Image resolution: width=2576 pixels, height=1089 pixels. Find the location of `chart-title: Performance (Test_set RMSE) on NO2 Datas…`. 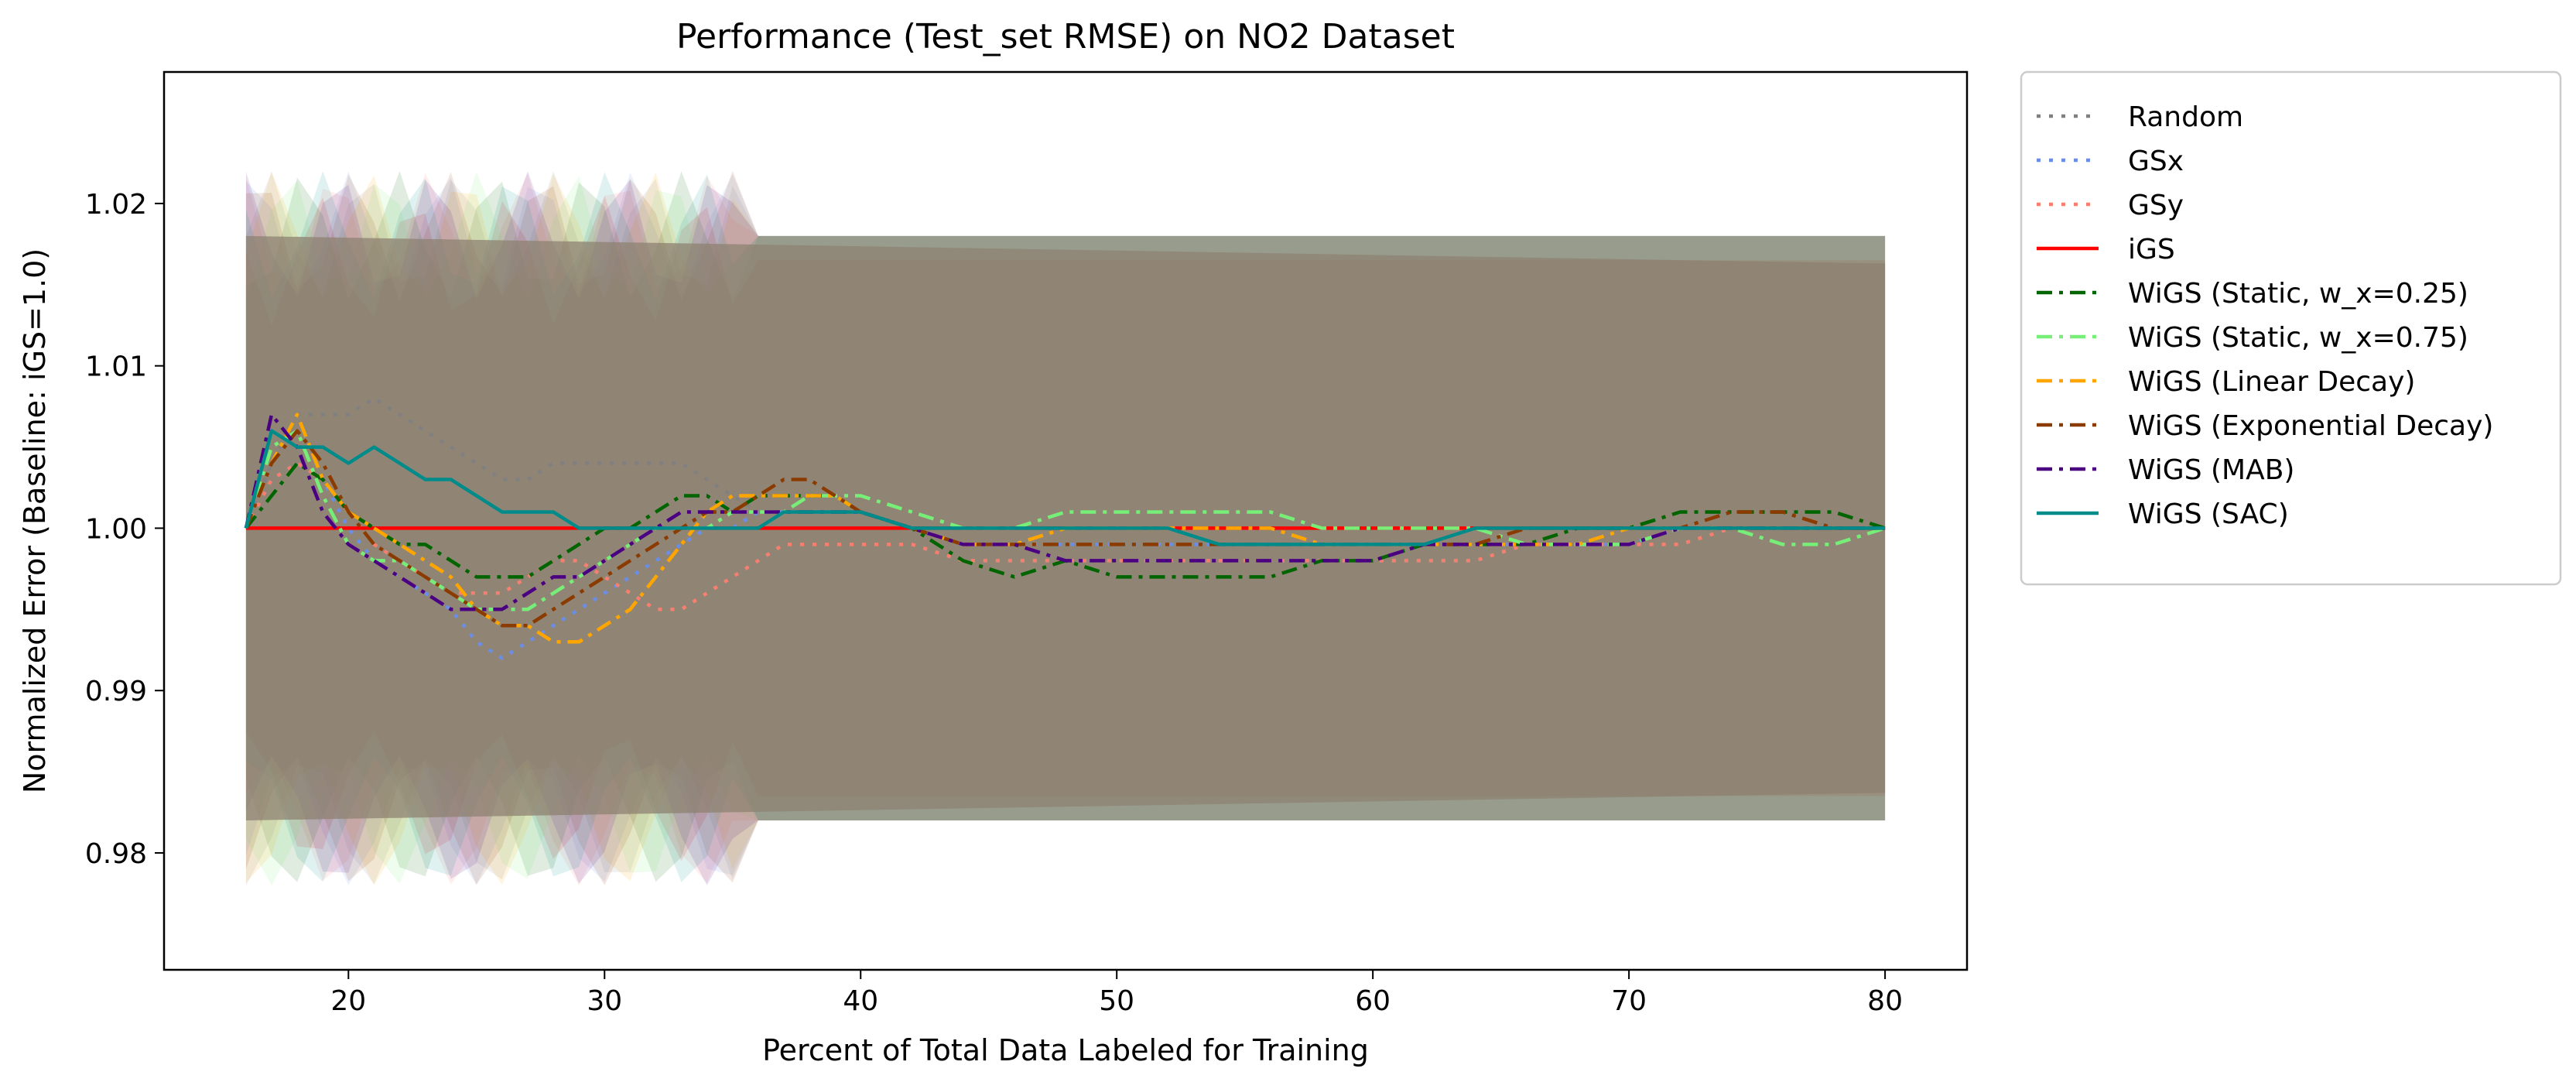

chart-title: Performance (Test_set RMSE) on NO2 Datas… is located at coordinates (1065, 37).